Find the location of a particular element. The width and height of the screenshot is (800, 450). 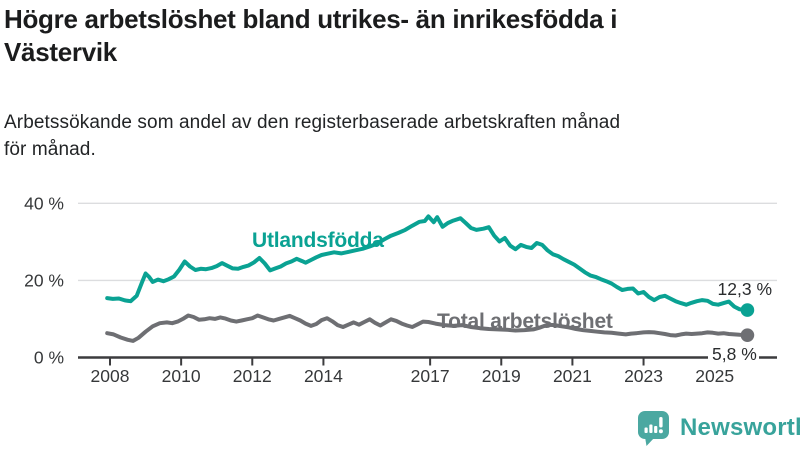

x-tick-label-2017: 2017 is located at coordinates (430, 376).